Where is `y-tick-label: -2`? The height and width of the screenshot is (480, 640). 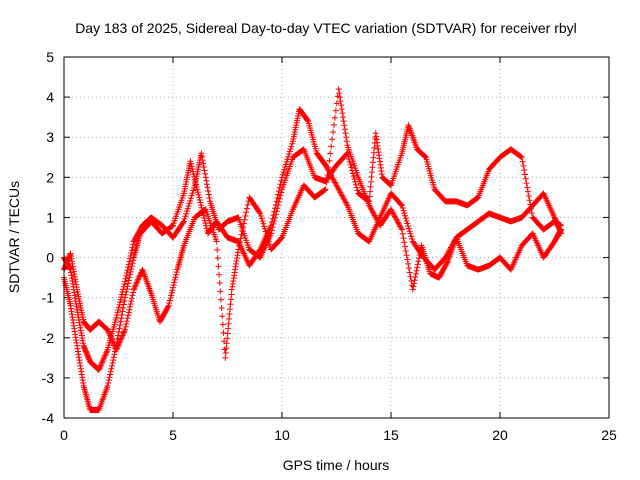
y-tick-label: -2 is located at coordinates (48, 338).